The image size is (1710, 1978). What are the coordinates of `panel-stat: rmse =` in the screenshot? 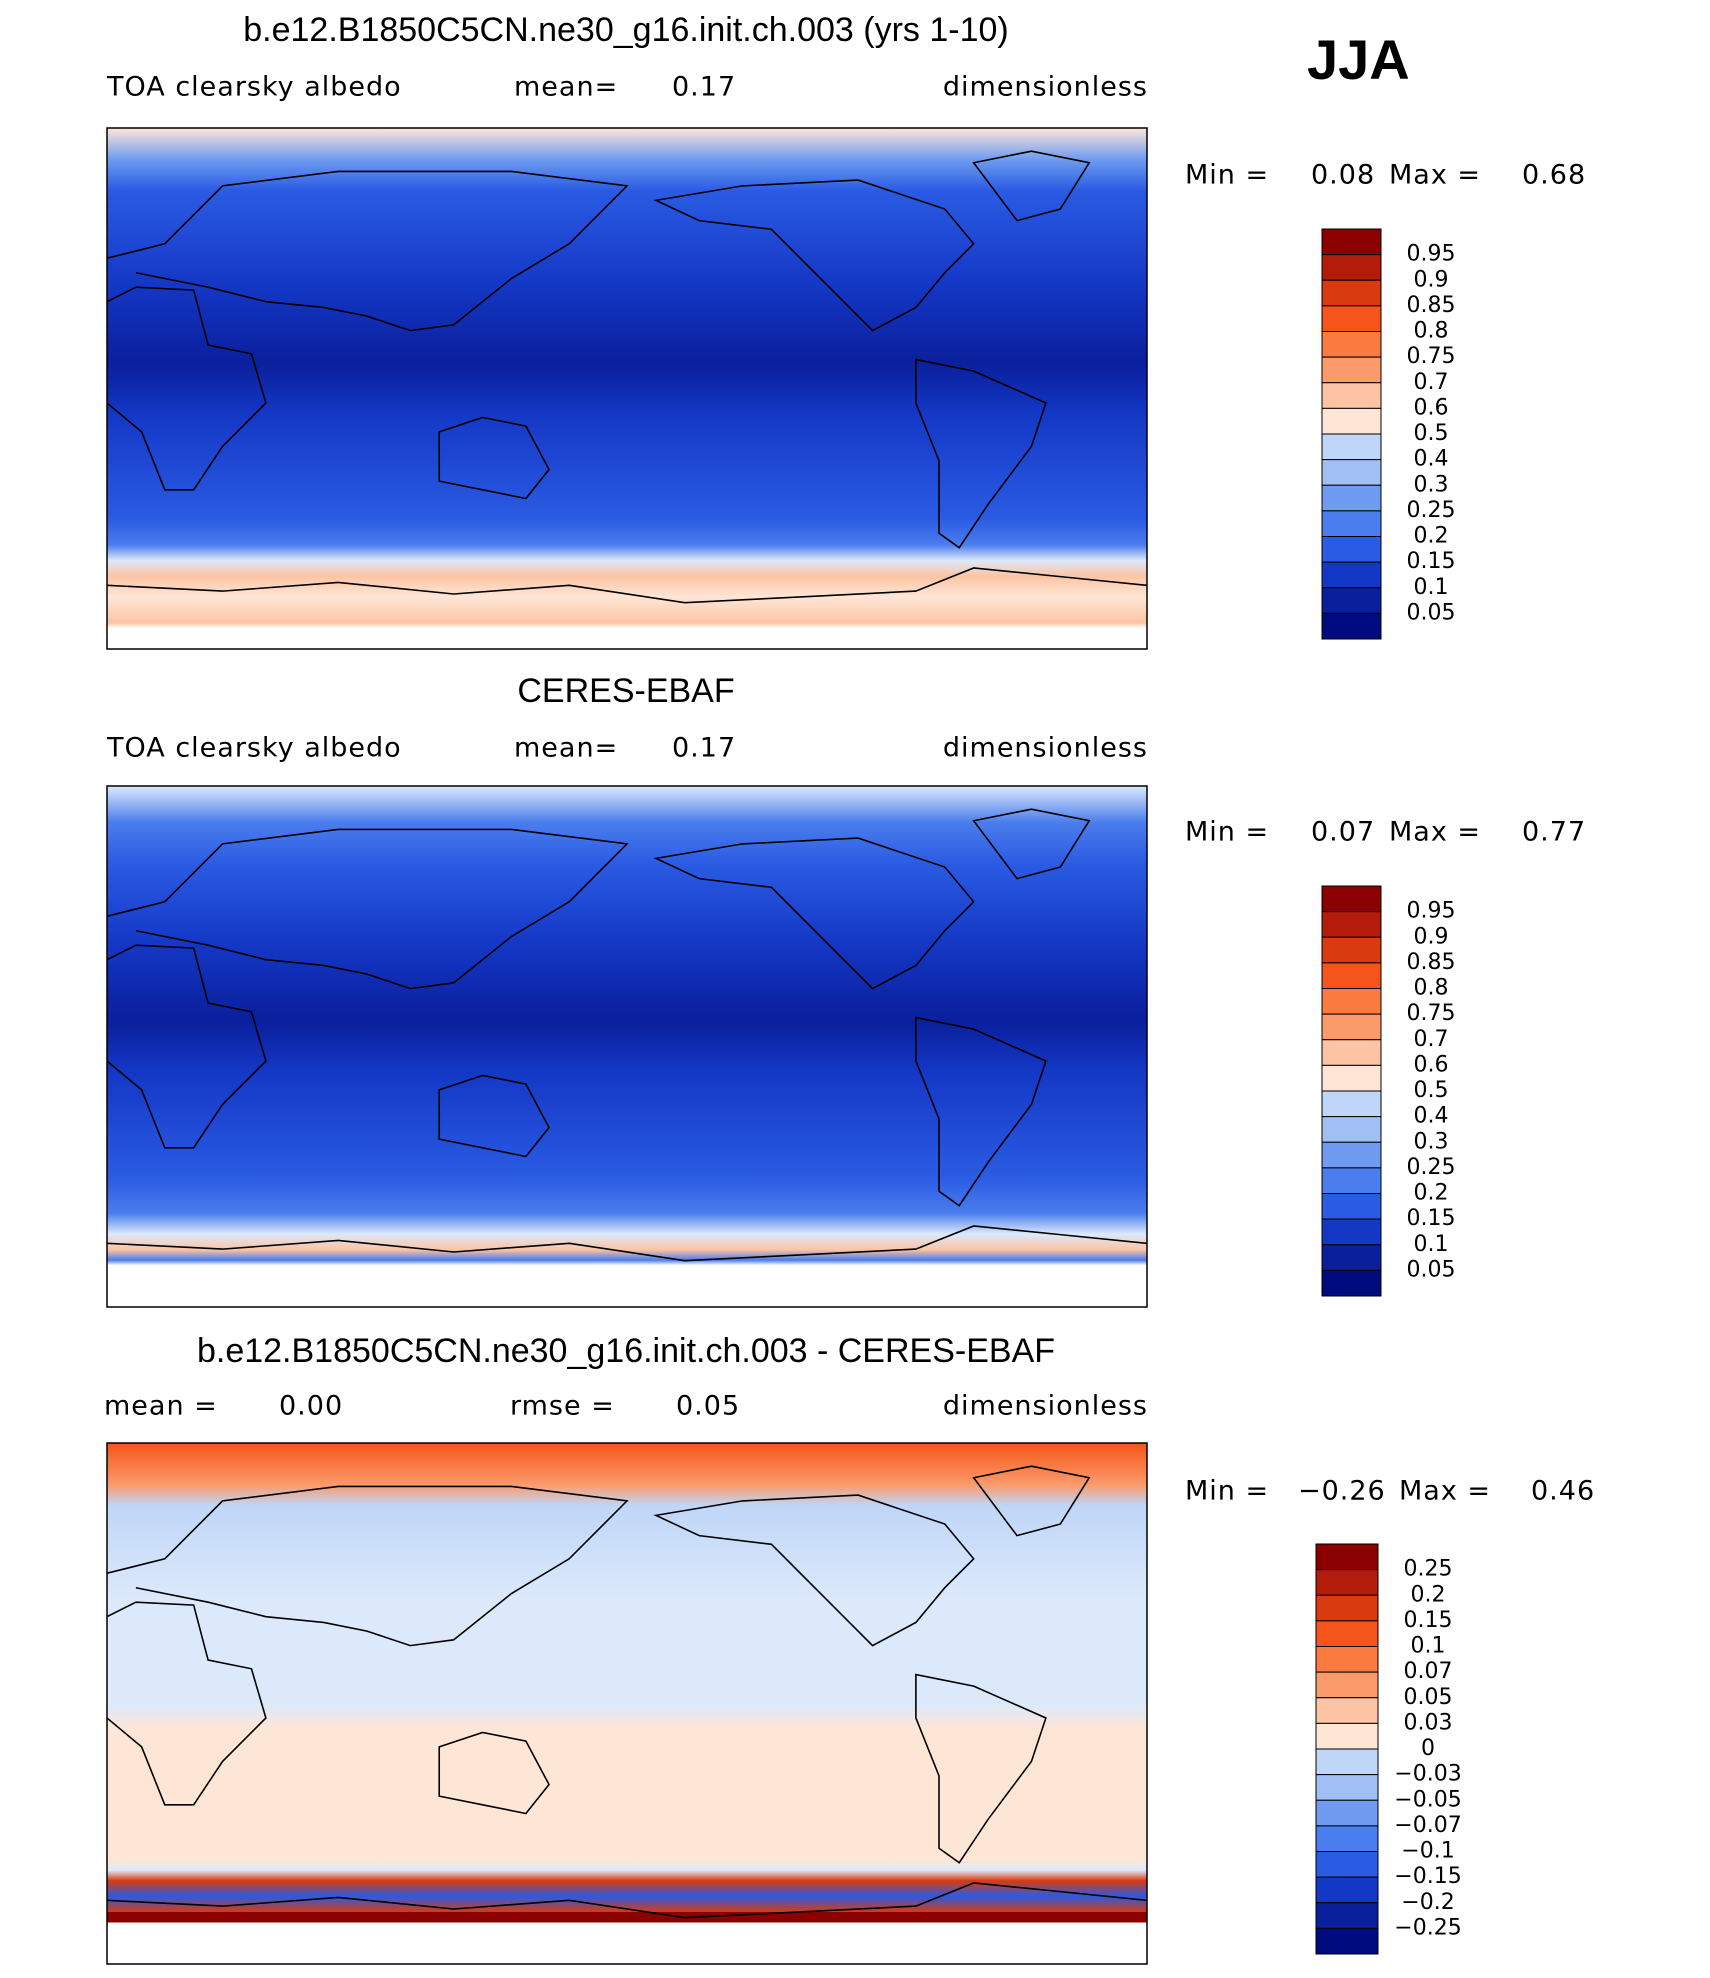 It's located at (562, 1406).